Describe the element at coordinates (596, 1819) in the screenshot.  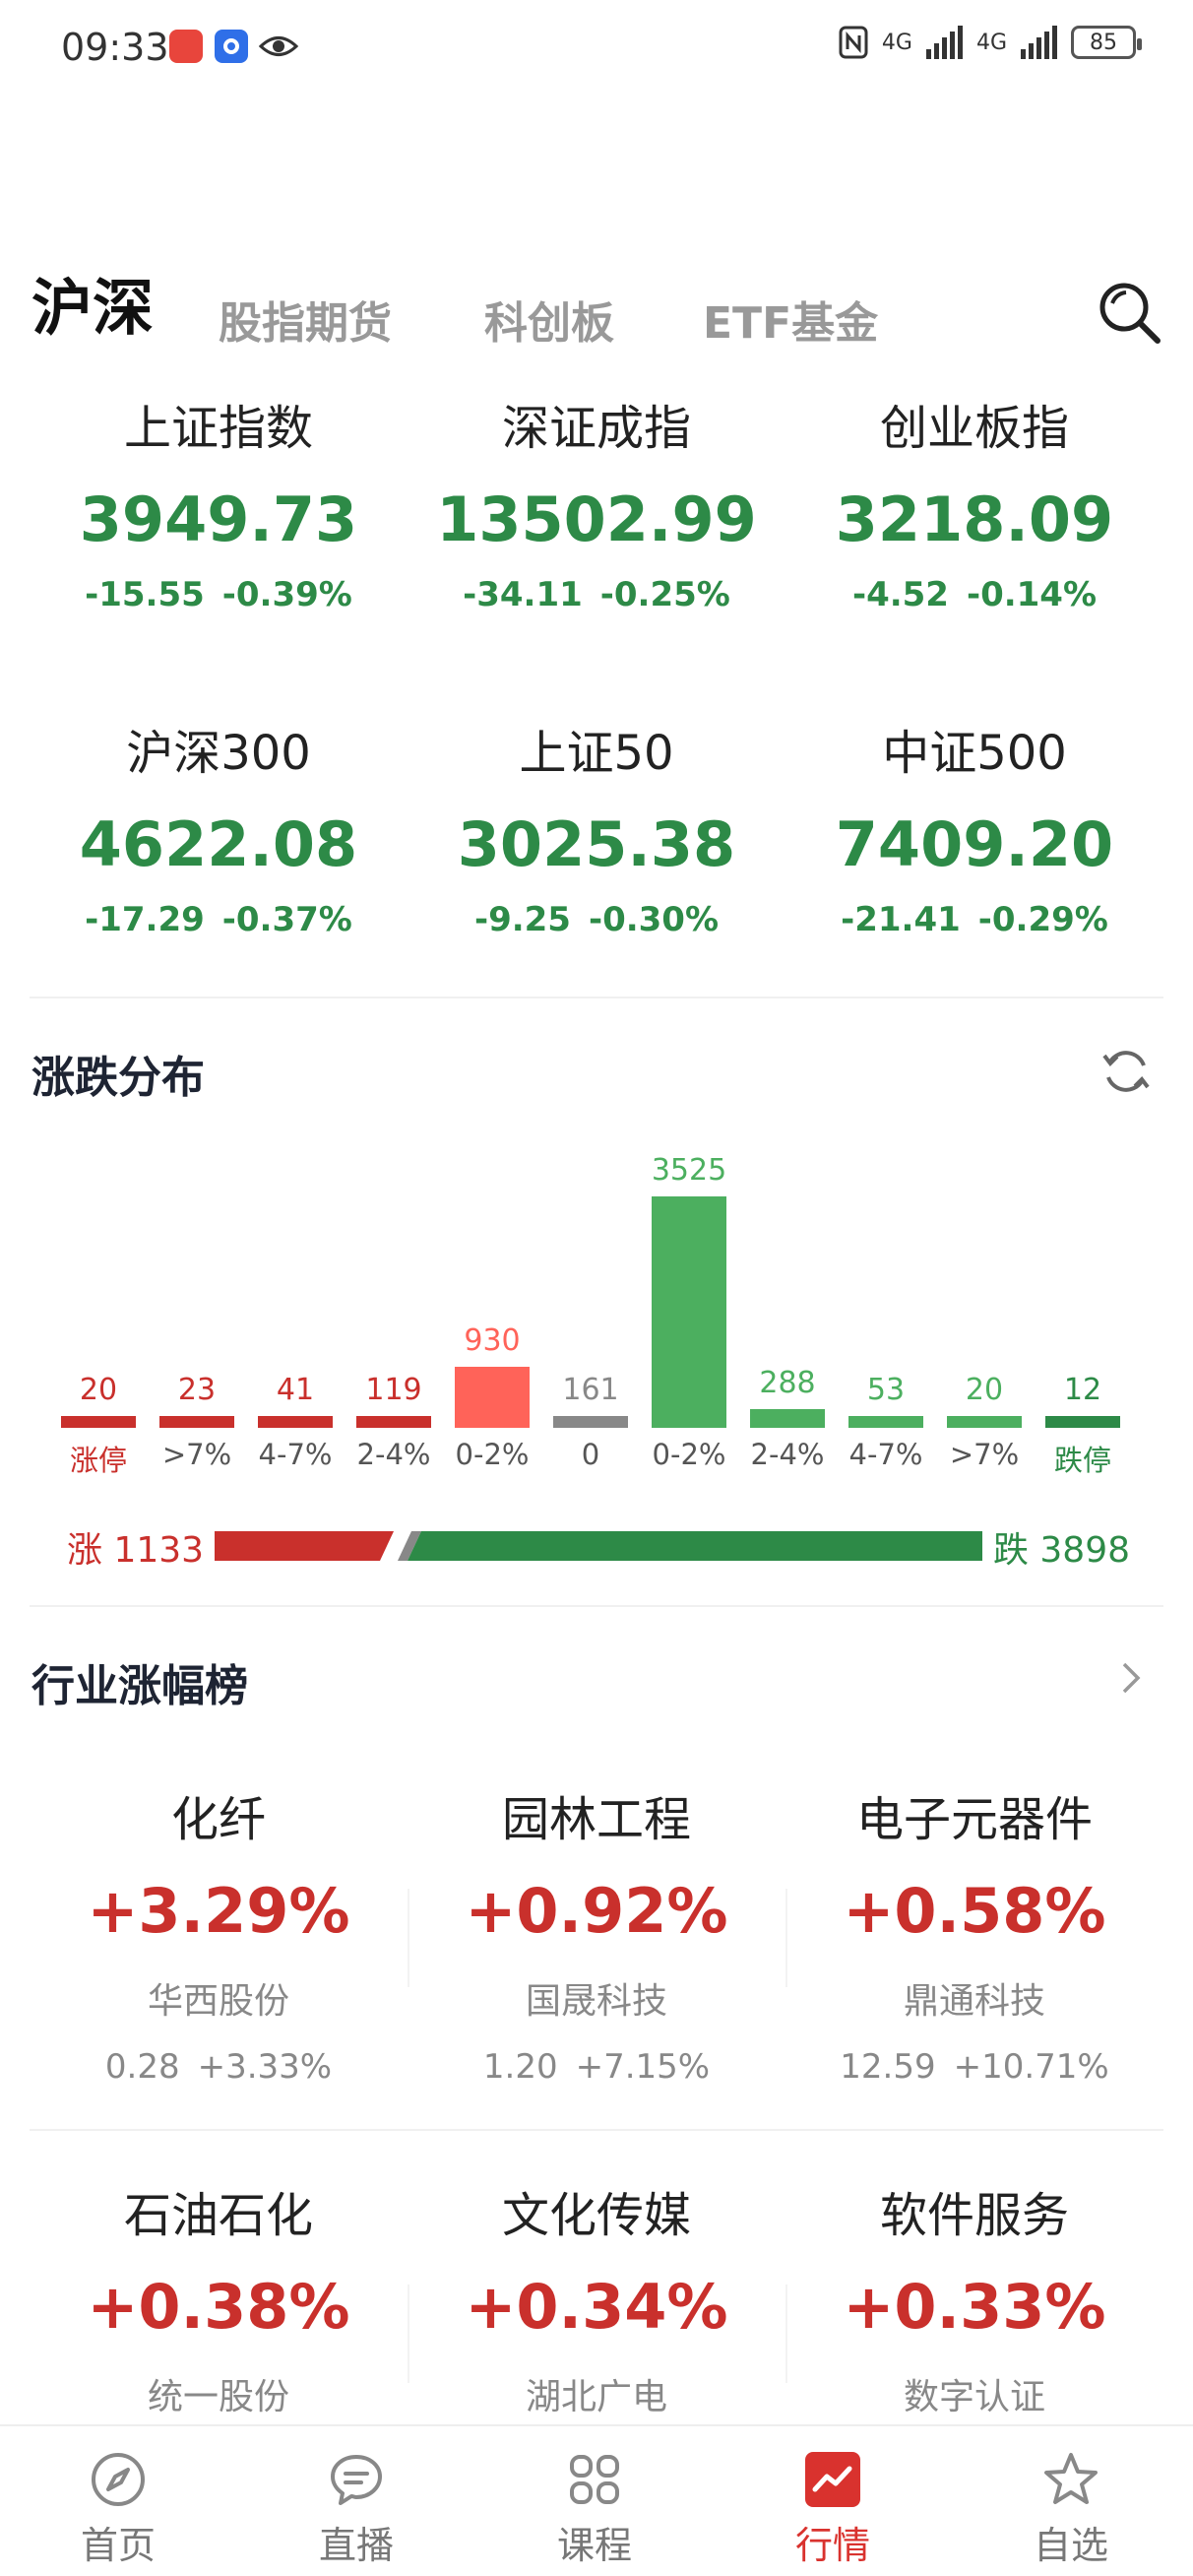
I see `industry-name: 园林工程` at that location.